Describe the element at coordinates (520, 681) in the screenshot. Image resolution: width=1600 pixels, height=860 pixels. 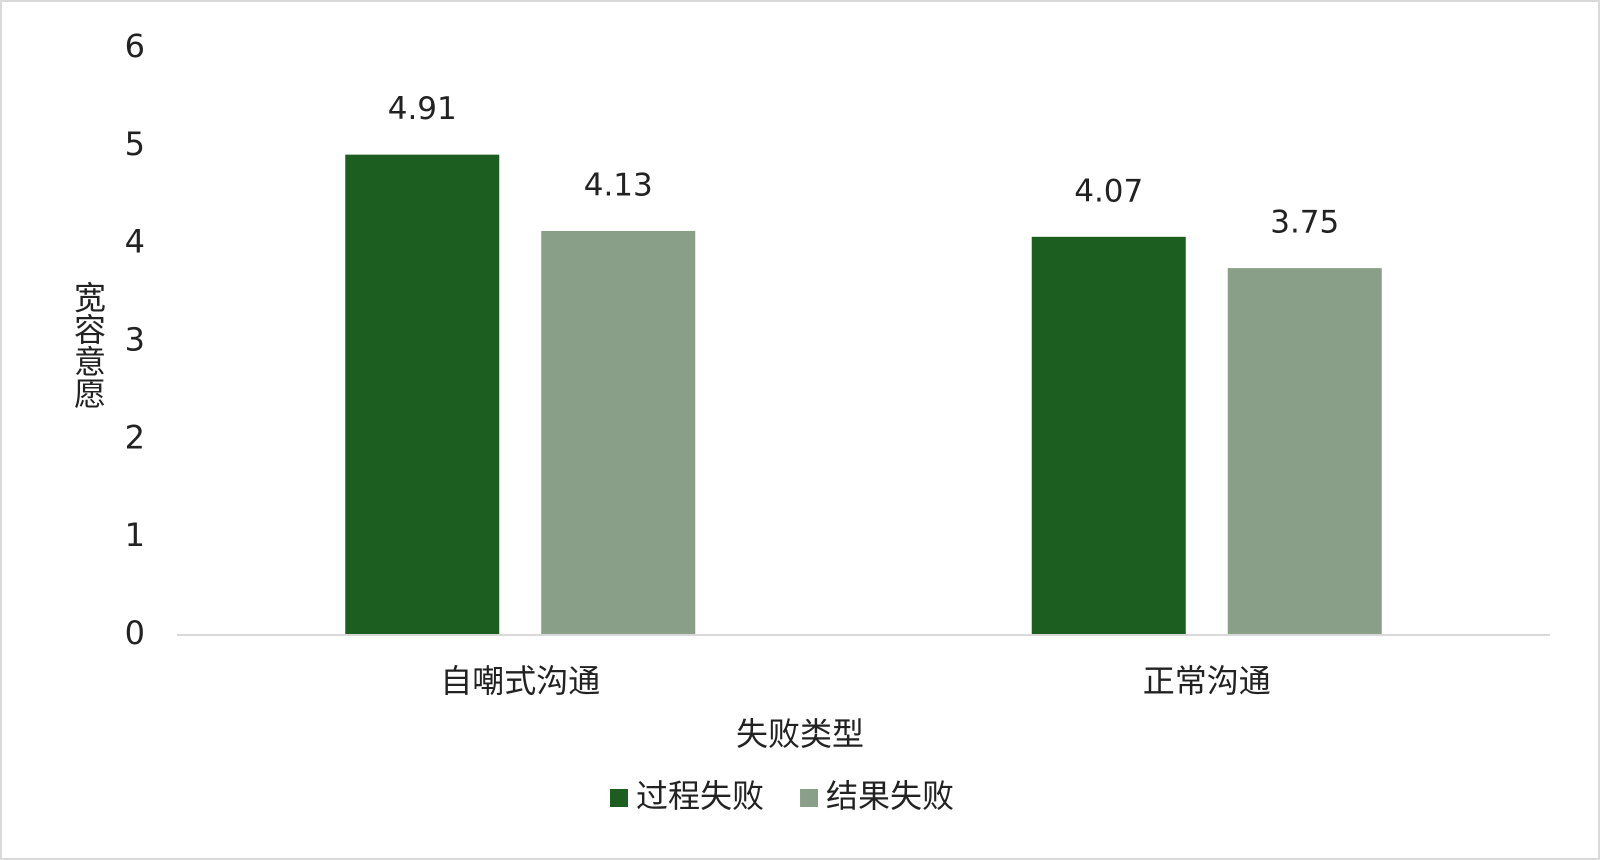
I see `x-tick-label: 自嘲式沟通` at that location.